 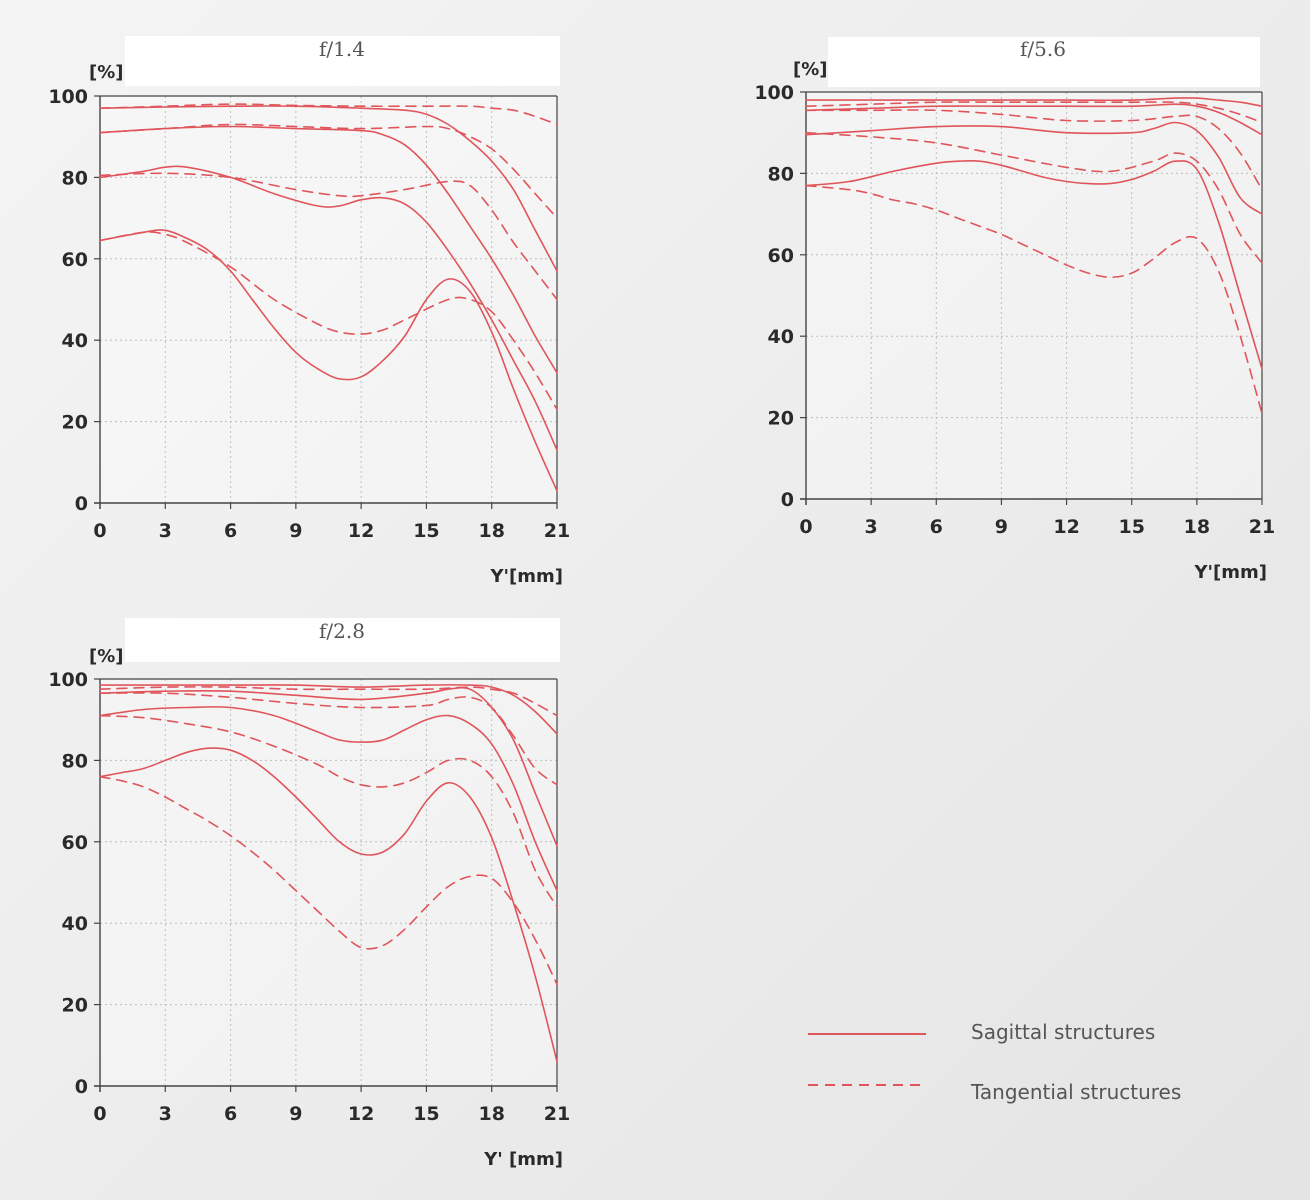 I want to click on chart-title: f/2.8, so click(x=342, y=631).